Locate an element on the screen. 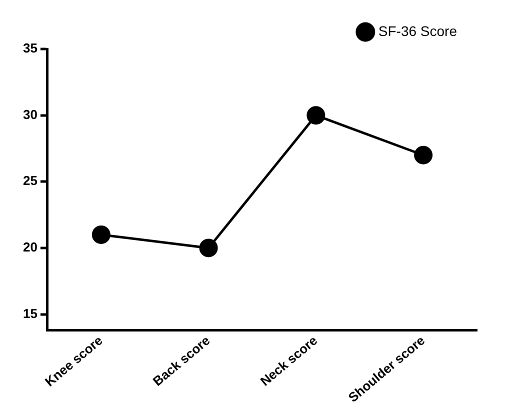 The image size is (517, 419). y-tick-label: 20 is located at coordinates (30, 247).